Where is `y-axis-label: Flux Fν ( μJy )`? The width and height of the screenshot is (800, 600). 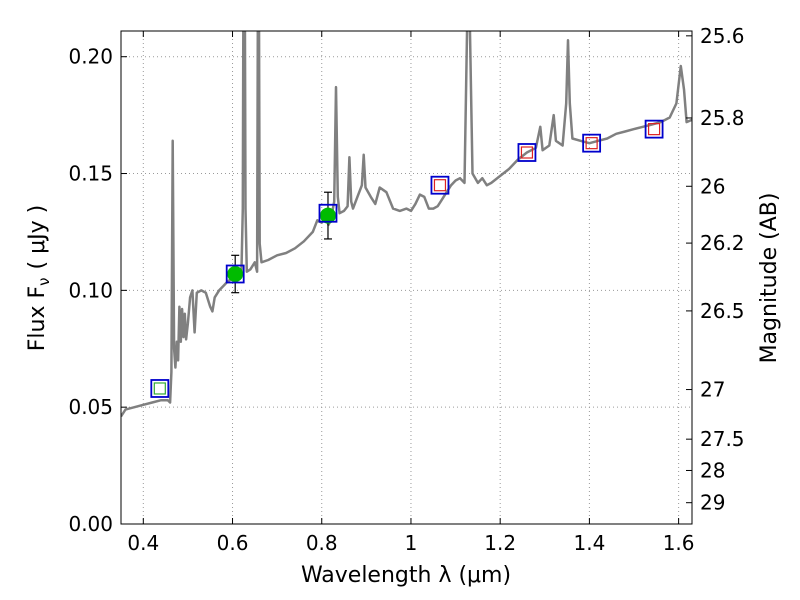 y-axis-label: Flux Fν ( μJy ) is located at coordinates (39, 278).